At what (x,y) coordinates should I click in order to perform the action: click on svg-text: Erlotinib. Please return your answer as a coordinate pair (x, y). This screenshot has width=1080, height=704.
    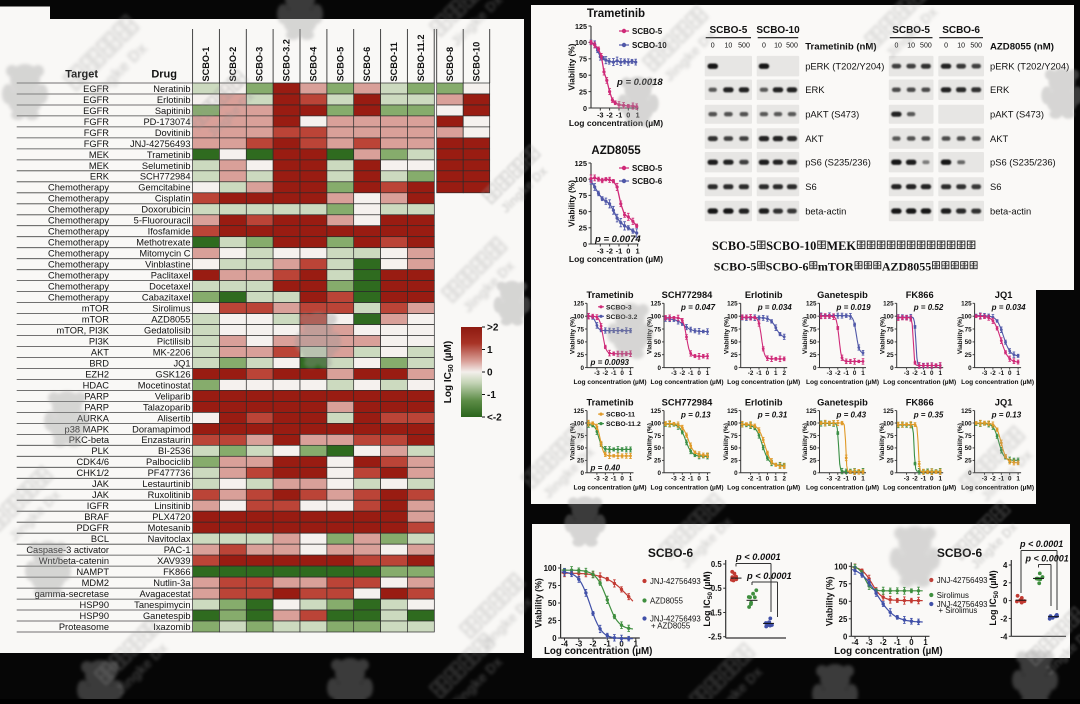
    Looking at the image, I should click on (174, 100).